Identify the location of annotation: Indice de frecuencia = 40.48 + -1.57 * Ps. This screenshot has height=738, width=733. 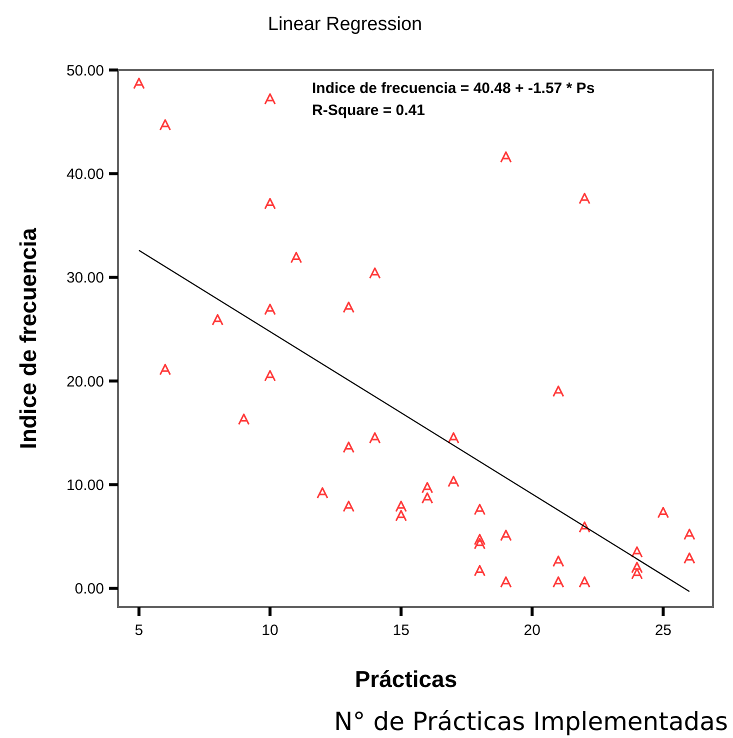
(453, 88).